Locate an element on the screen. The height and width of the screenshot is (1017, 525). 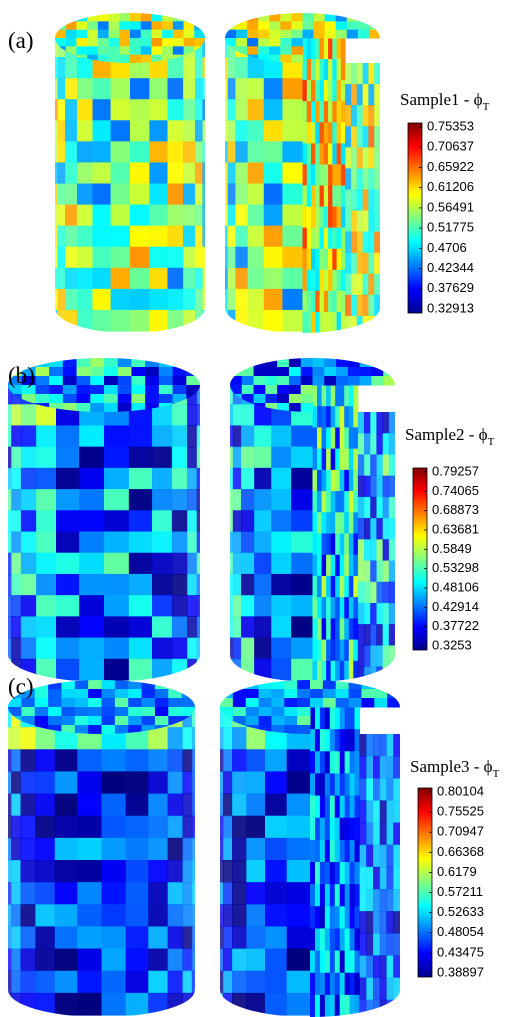
colorbar-tick-label: 0.32913 is located at coordinates (450, 307).